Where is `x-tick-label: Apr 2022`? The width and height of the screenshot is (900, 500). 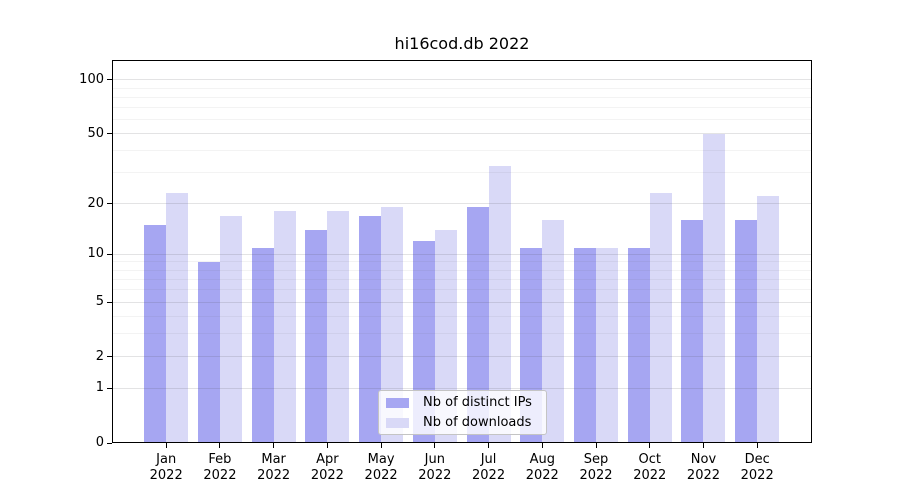 x-tick-label: Apr 2022 is located at coordinates (327, 467).